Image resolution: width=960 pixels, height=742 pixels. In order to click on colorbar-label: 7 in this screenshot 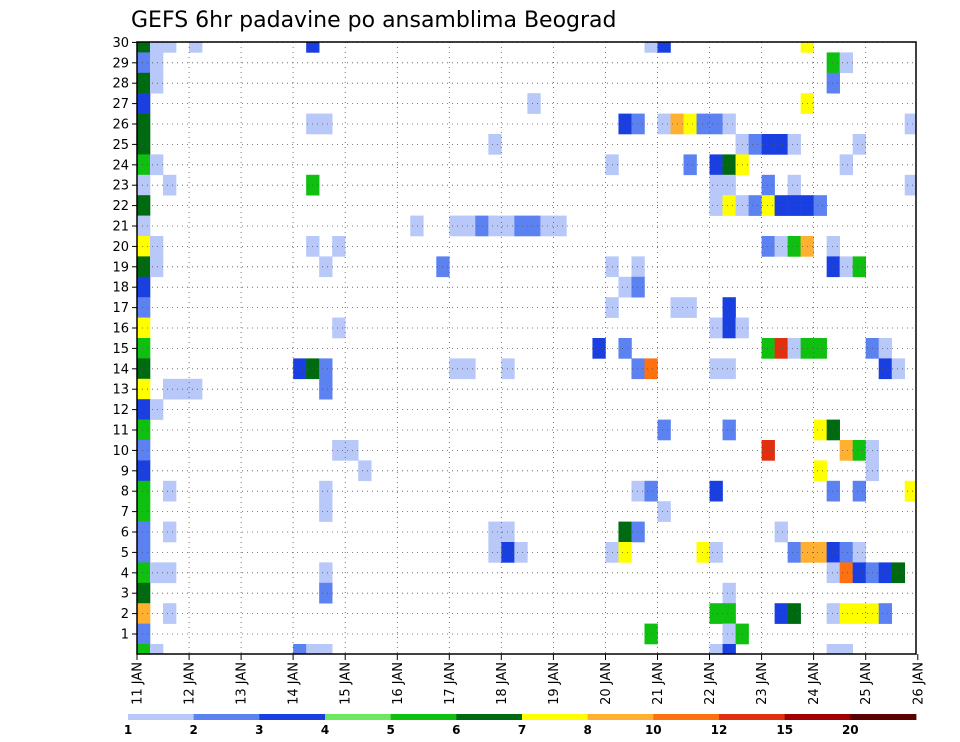, I will do `click(522, 730)`.